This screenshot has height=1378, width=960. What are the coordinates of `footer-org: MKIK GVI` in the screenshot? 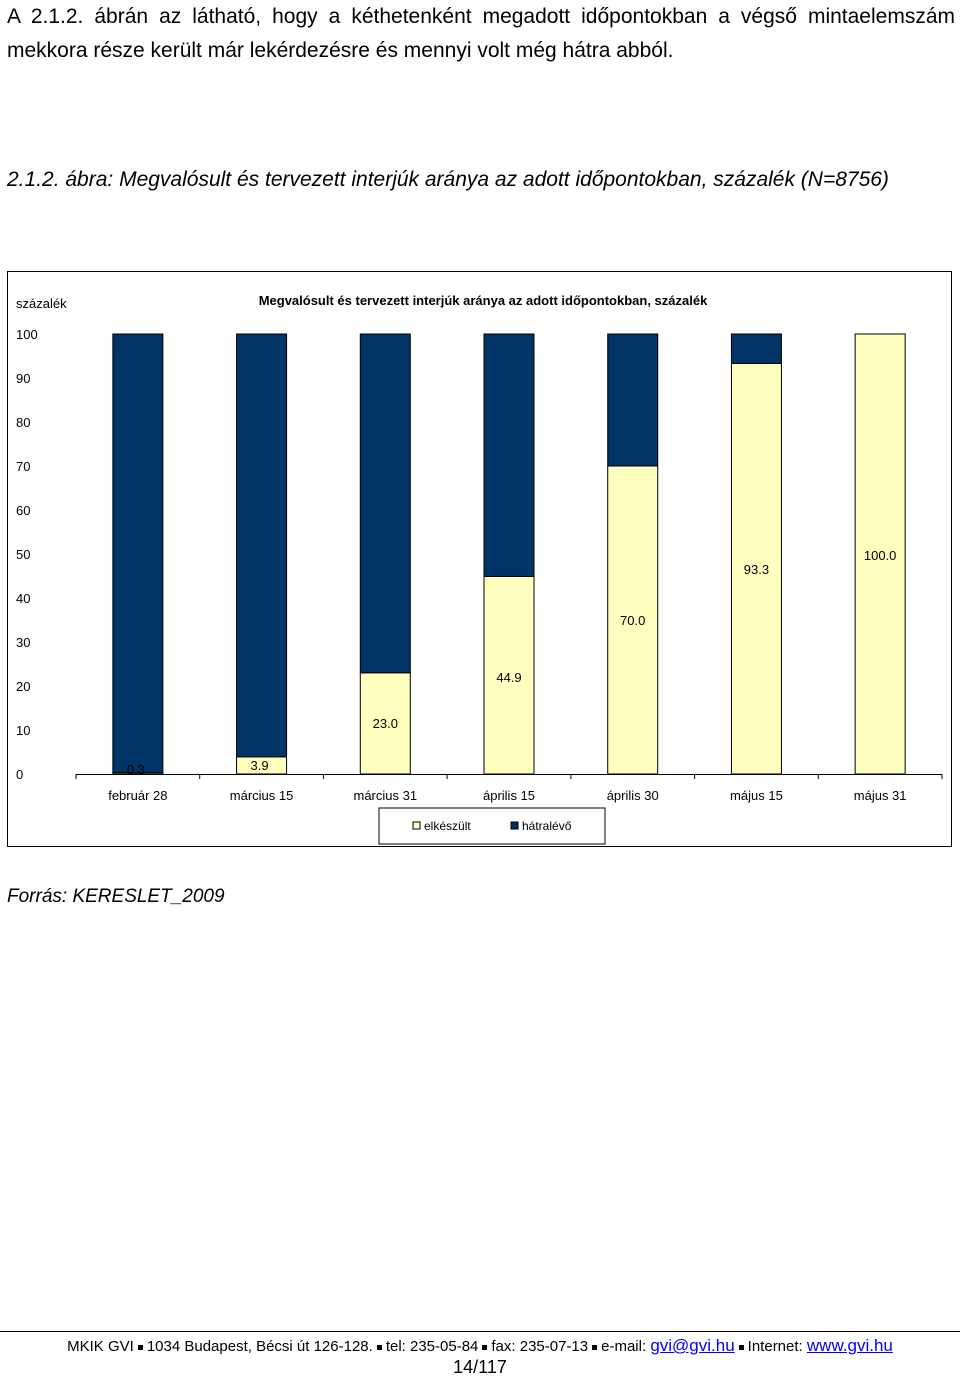 It's located at (100, 1346).